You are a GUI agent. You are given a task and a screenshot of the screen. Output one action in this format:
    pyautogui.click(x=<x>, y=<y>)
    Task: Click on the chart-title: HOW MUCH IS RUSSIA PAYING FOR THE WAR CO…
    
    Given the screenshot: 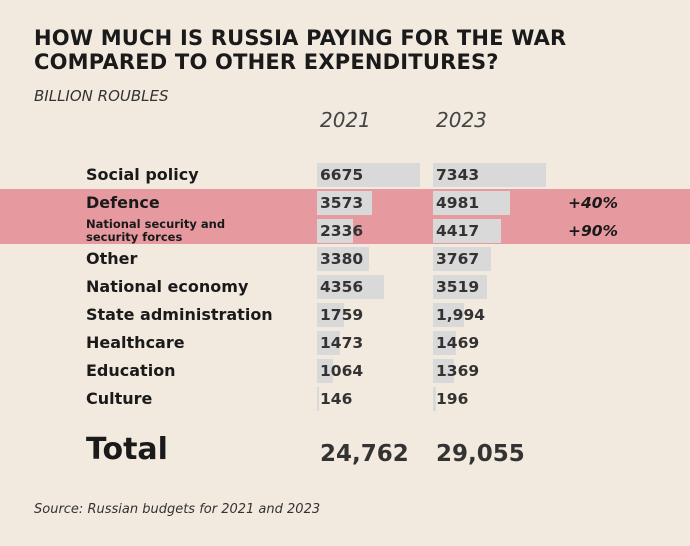 What is the action you would take?
    pyautogui.click(x=300, y=50)
    